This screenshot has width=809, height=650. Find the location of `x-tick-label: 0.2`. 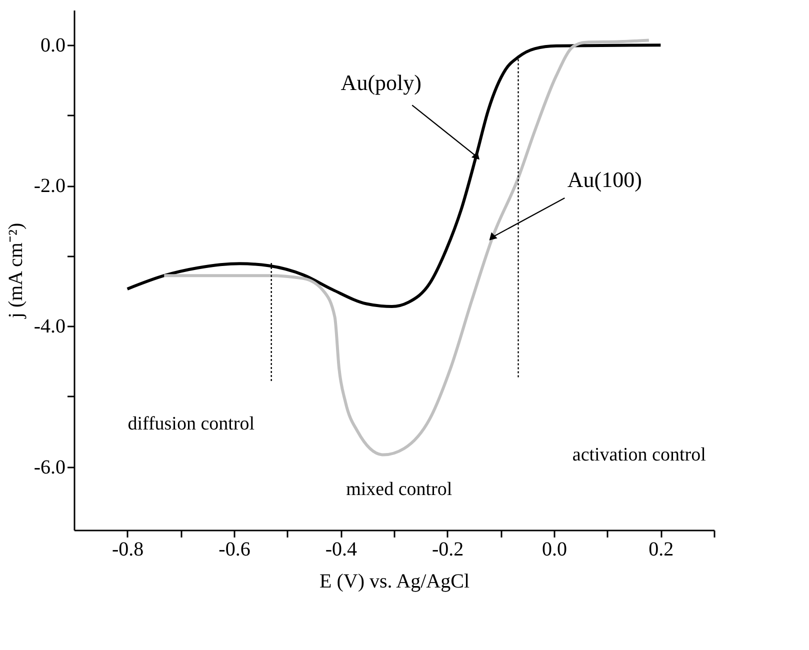

x-tick-label: 0.2 is located at coordinates (661, 549).